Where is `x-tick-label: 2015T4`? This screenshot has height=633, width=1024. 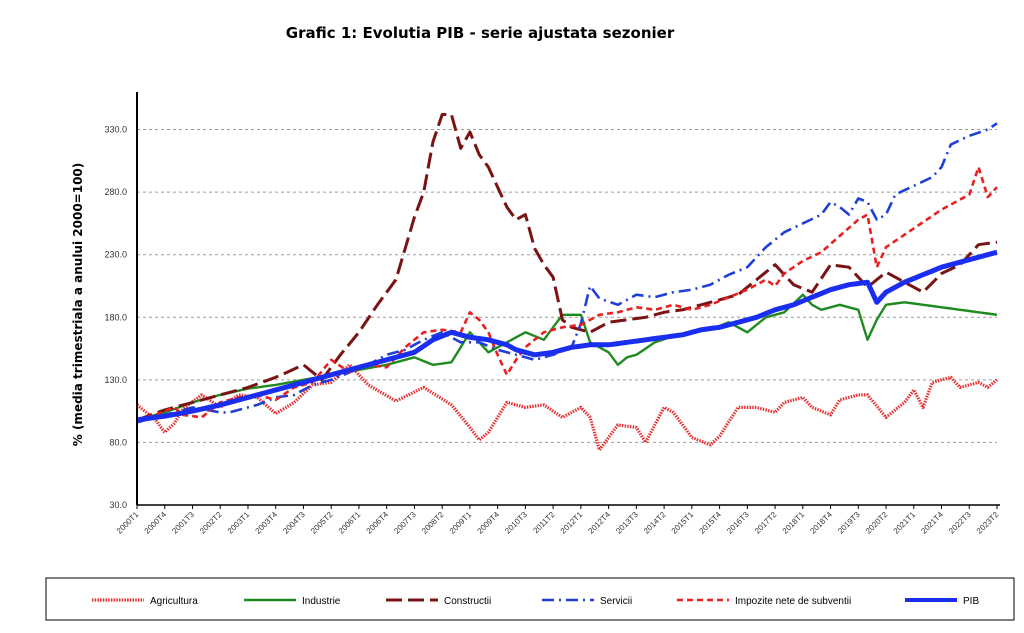 x-tick-label: 2015T4 is located at coordinates (710, 523).